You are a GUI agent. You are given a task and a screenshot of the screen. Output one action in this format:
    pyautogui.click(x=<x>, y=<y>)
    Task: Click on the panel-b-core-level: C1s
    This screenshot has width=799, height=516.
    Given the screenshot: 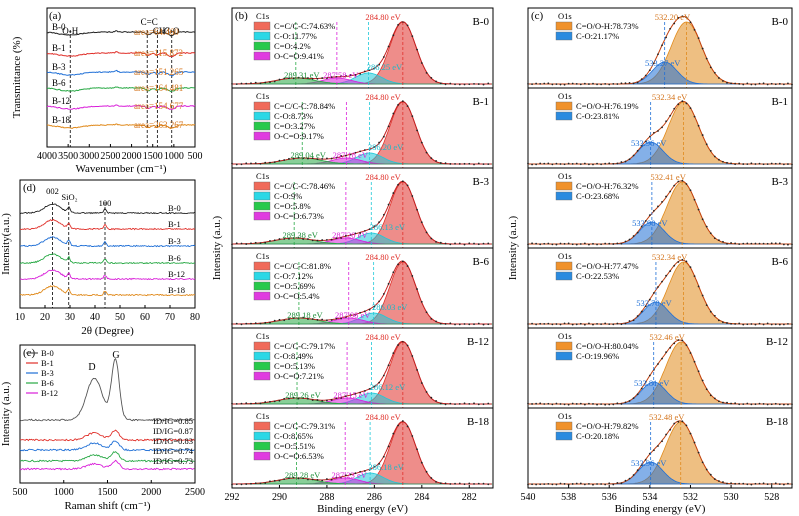 What is the action you would take?
    pyautogui.click(x=262, y=416)
    